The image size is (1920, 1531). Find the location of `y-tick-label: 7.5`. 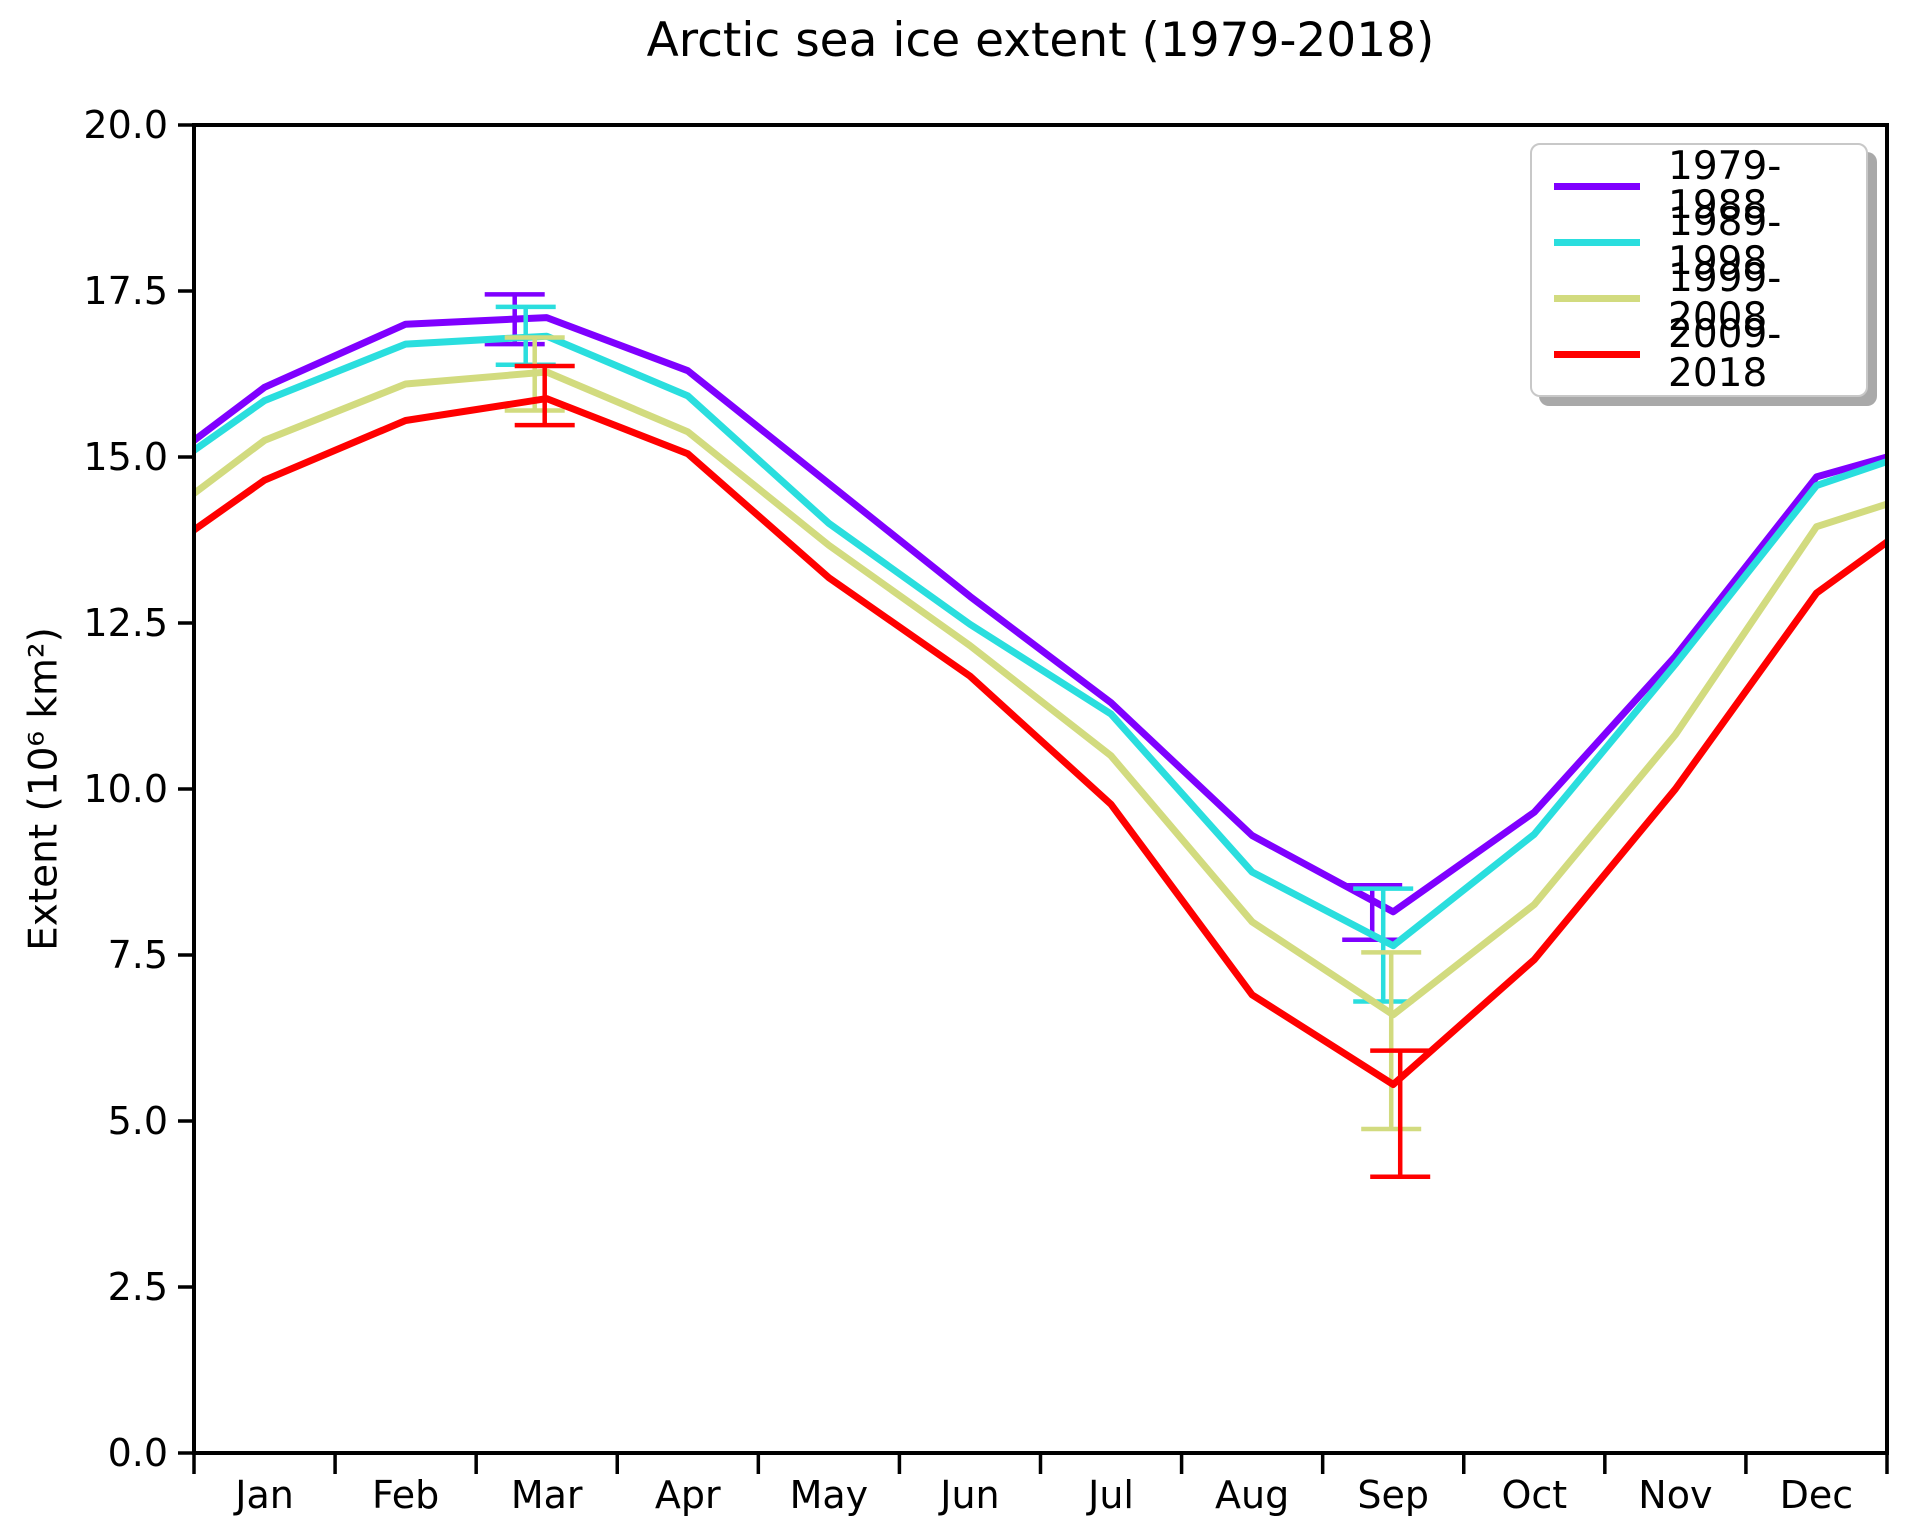

y-tick-label: 7.5 is located at coordinates (138, 955).